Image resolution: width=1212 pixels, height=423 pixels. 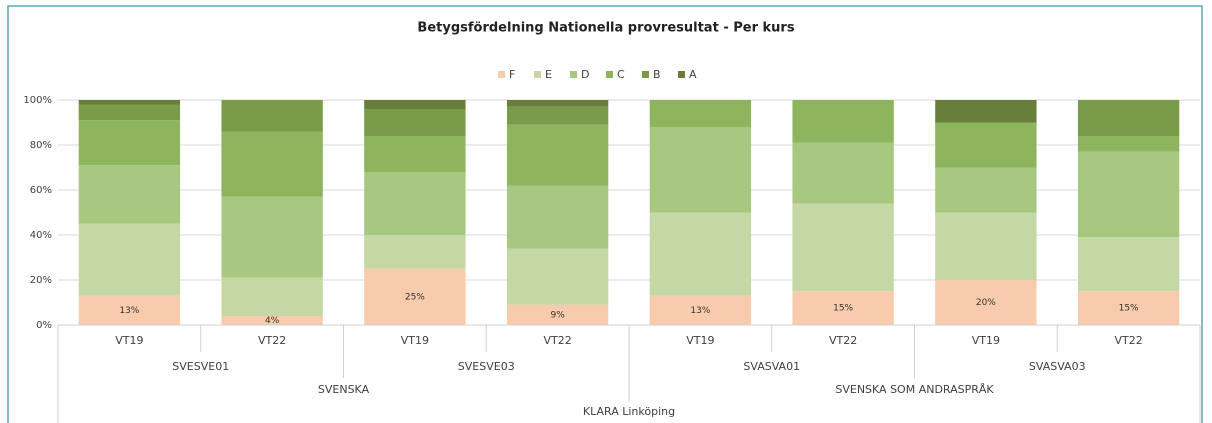 What do you see at coordinates (1057, 366) in the screenshot?
I see `group-label: SVASVA03` at bounding box center [1057, 366].